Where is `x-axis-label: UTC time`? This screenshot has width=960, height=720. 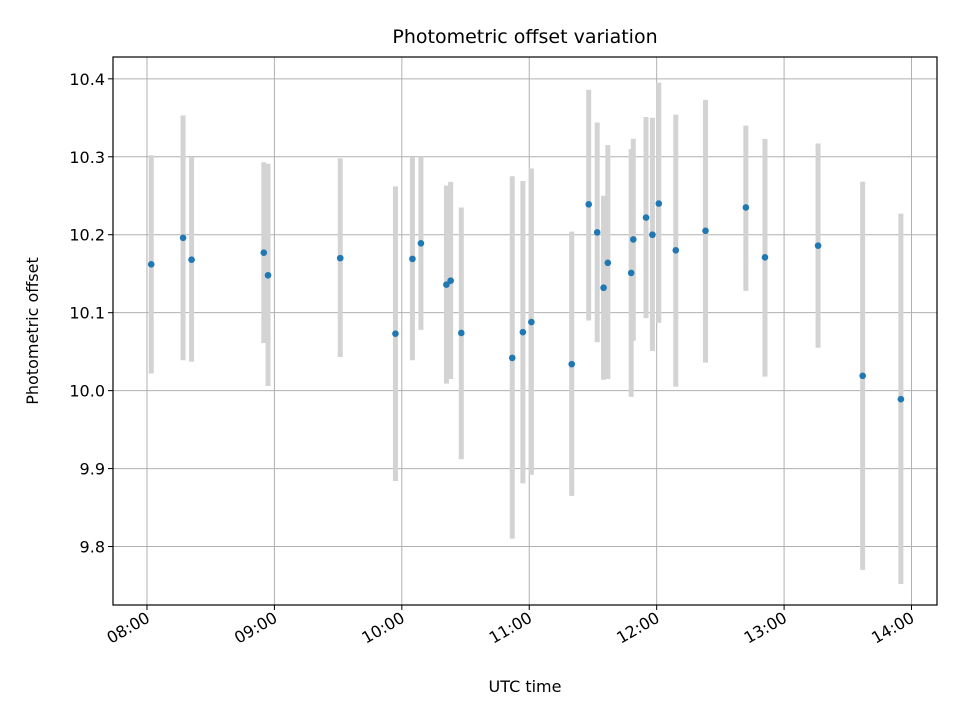
x-axis-label: UTC time is located at coordinates (525, 686).